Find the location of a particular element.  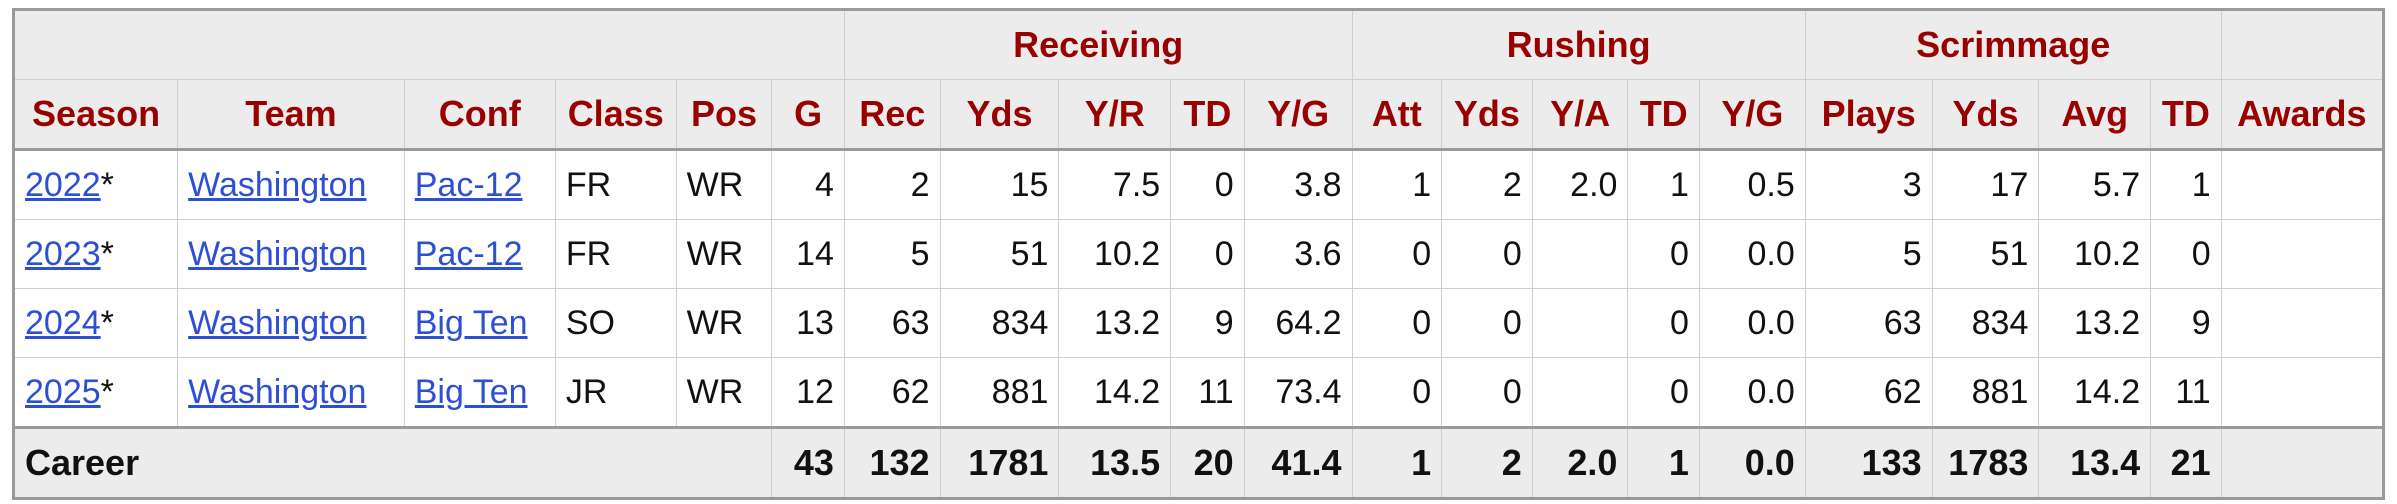

col-header-g: G is located at coordinates (808, 114).